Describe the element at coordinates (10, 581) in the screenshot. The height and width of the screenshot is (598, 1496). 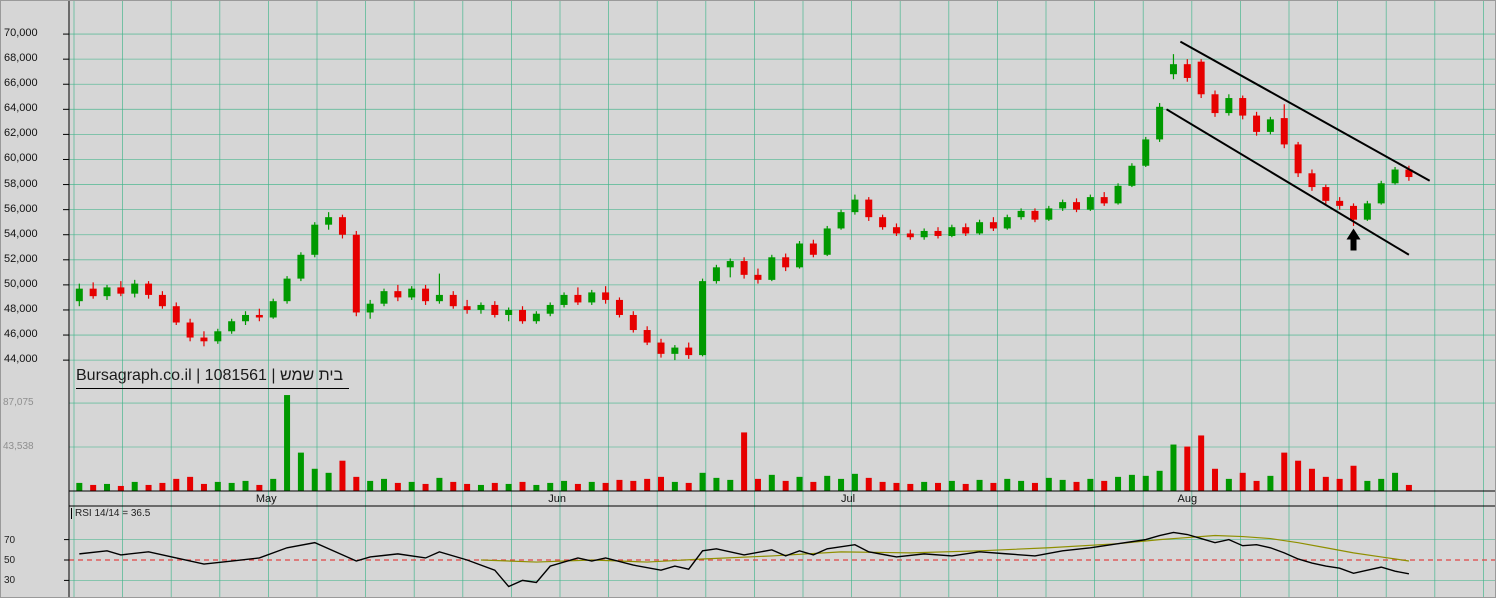
I see `rsi-axis-label: 30` at that location.